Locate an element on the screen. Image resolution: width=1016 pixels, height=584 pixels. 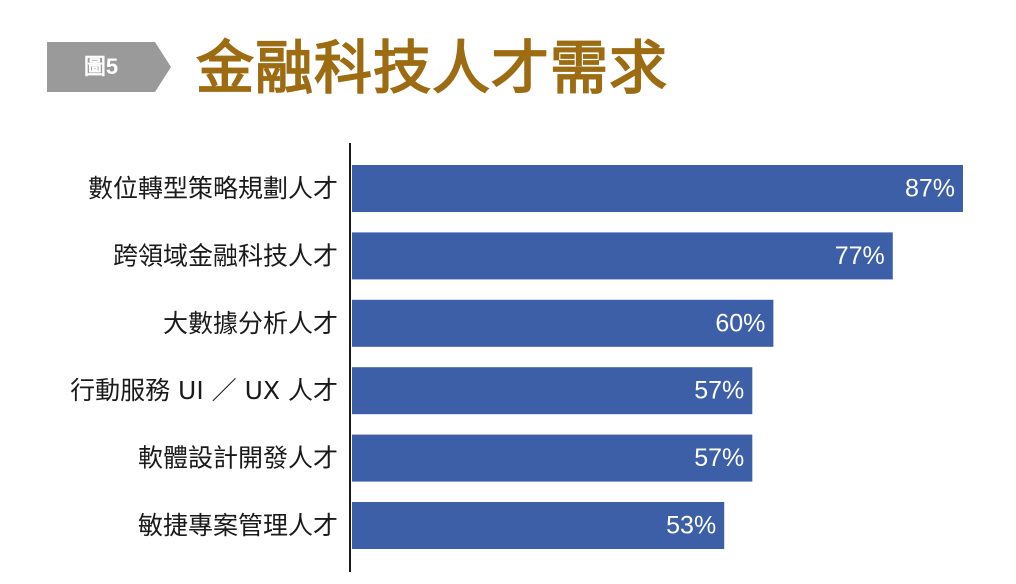
category-label: 數位轉型策略規劃人才 is located at coordinates (213, 188).